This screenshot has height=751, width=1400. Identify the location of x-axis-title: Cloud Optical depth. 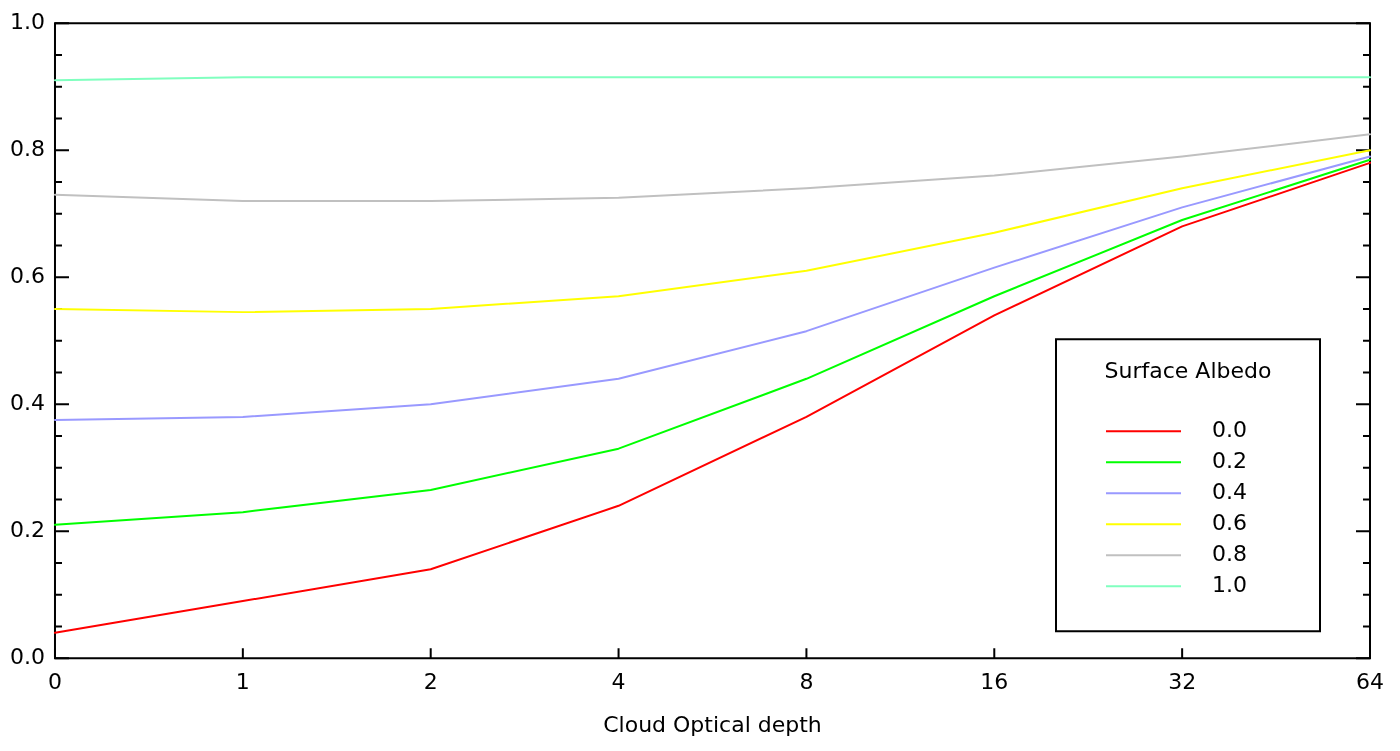
(712, 724).